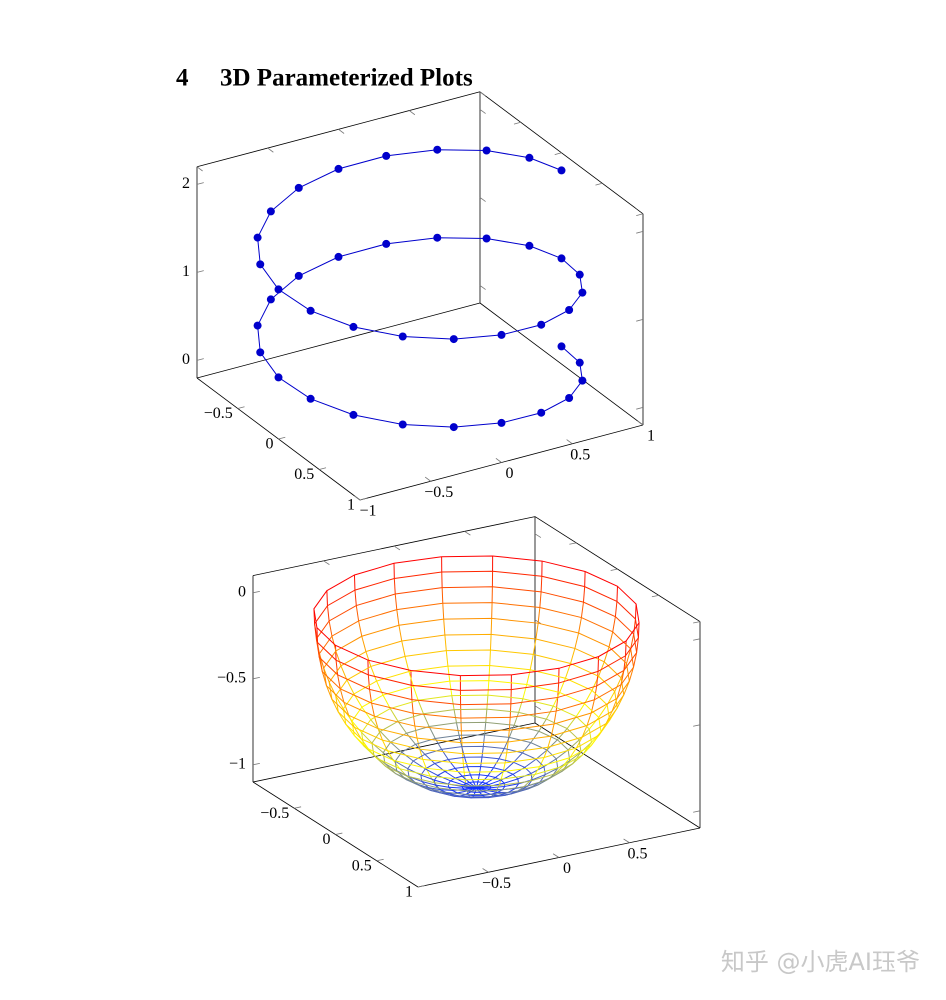 The height and width of the screenshot is (1000, 946). Describe the element at coordinates (242, 591) in the screenshot. I see `z-tick-label: 0` at that location.